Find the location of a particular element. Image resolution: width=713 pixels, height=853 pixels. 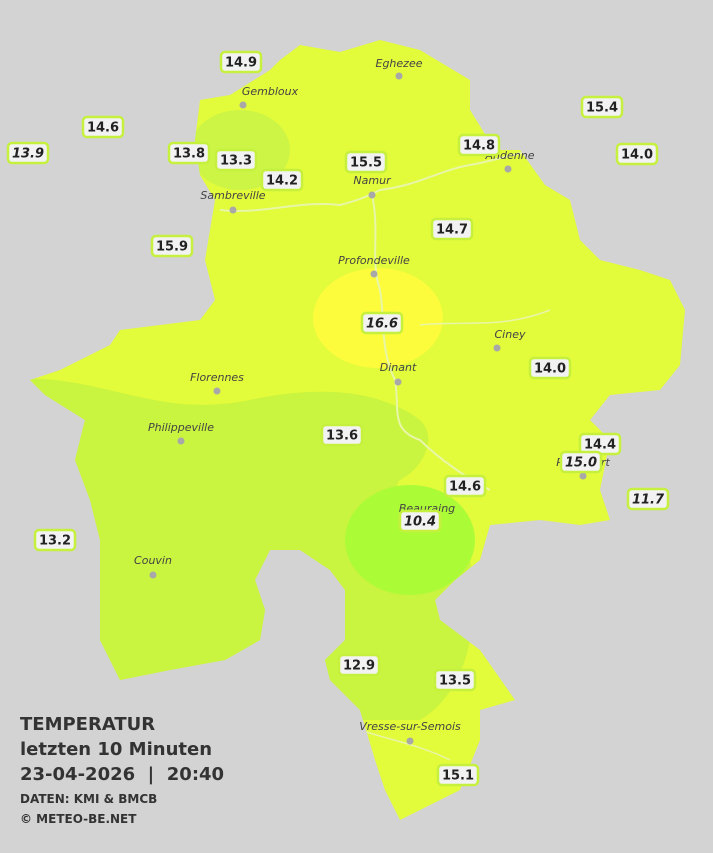

town-label: Vresse-sur-Semois is located at coordinates (410, 726).